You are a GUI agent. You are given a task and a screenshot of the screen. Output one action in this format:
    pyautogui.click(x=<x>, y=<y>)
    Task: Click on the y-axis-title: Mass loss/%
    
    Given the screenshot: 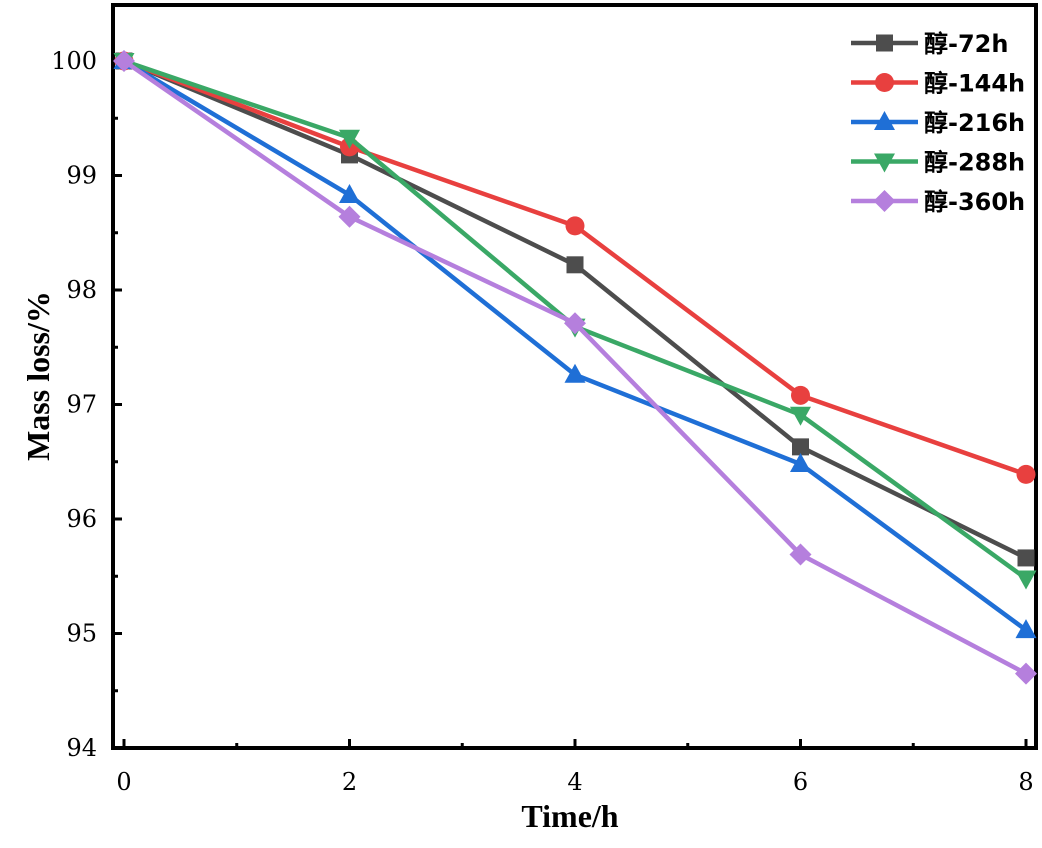 What is the action you would take?
    pyautogui.click(x=38, y=376)
    